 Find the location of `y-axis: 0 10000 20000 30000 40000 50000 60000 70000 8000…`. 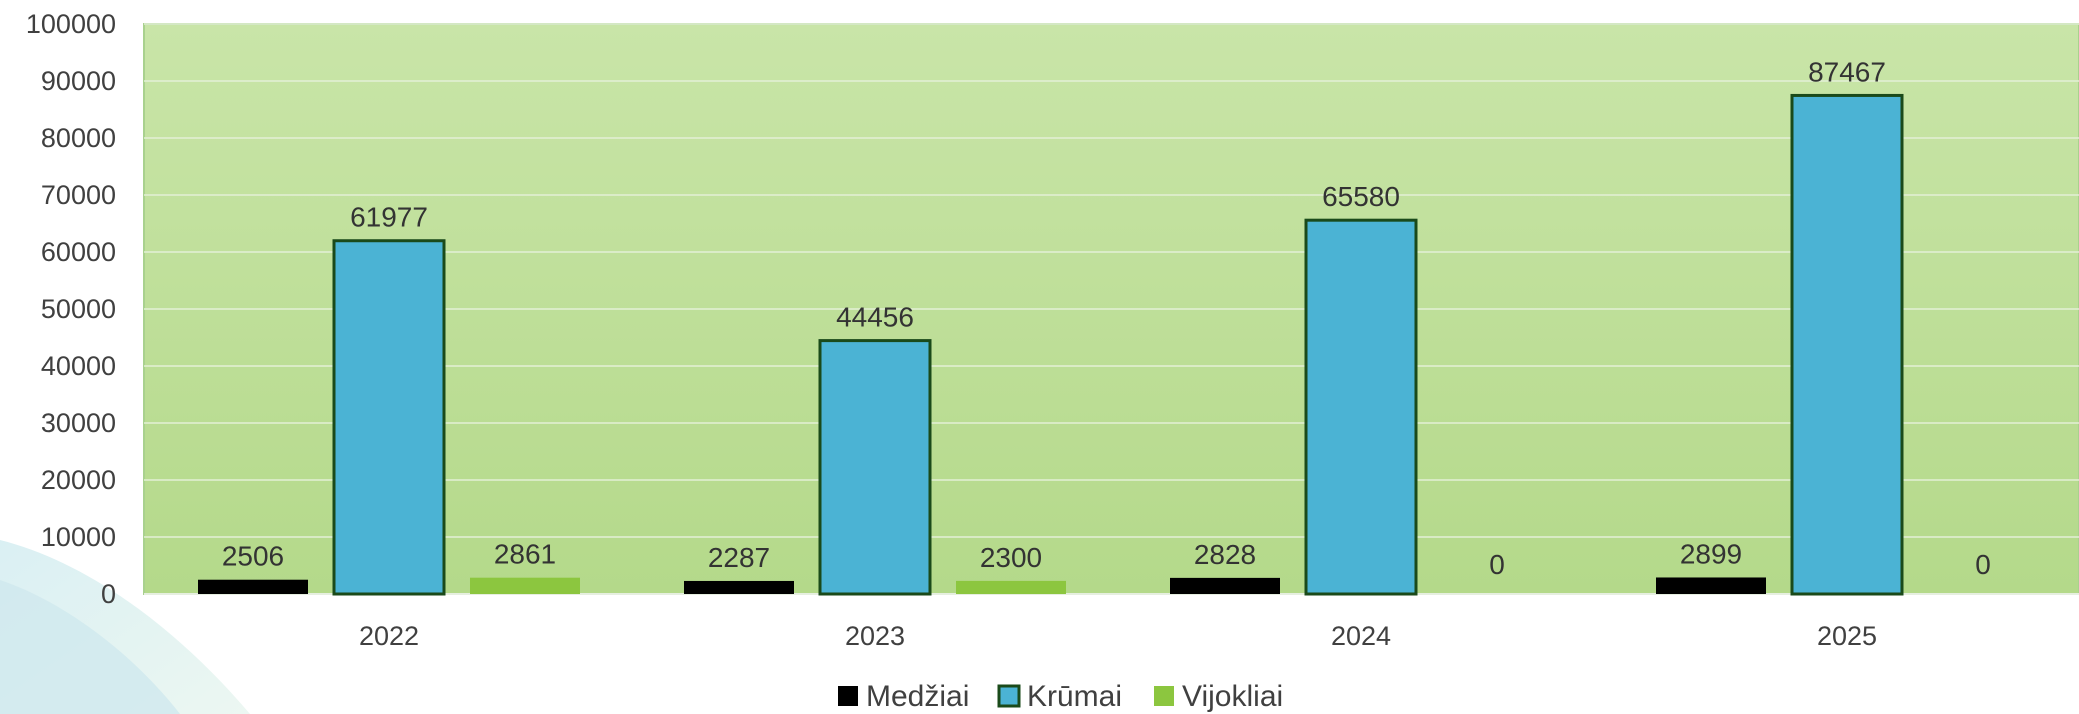

y-axis: 0 10000 20000 30000 40000 50000 60000 70000 8000… is located at coordinates (71, 309).